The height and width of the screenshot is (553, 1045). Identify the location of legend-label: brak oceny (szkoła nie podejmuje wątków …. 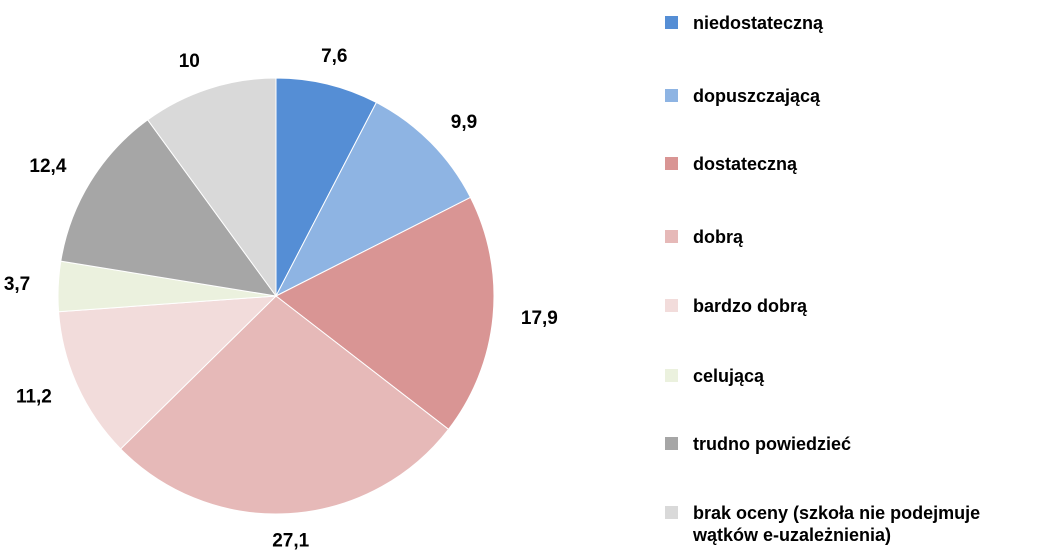
(837, 524).